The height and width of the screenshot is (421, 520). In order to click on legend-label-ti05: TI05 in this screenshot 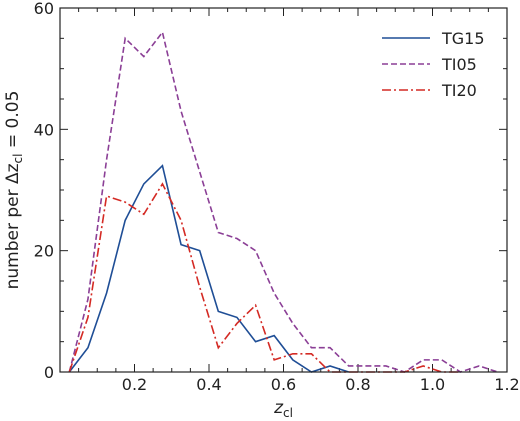, I will do `click(459, 64)`.